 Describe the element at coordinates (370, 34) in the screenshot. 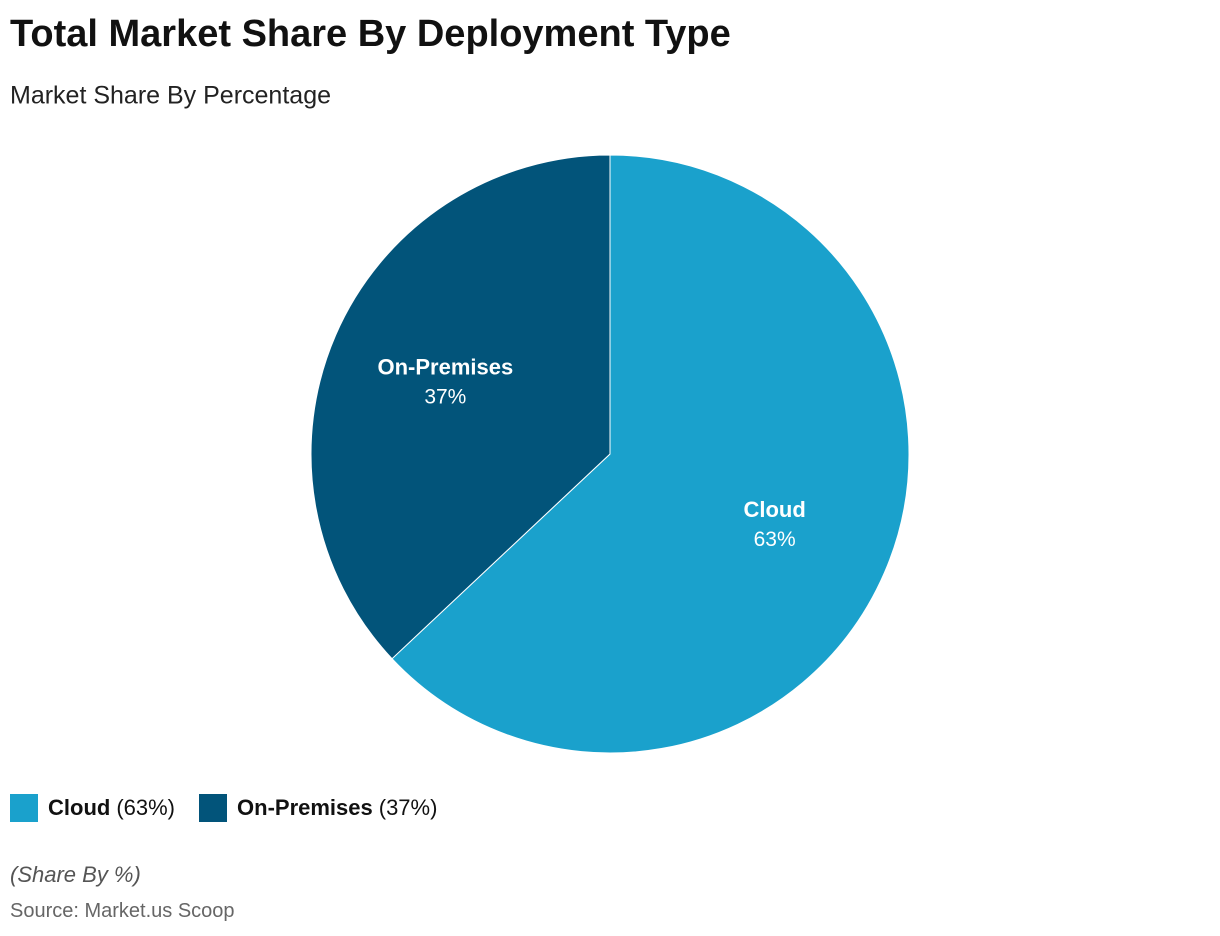

I see `chart-title: Total Market Share By Deployment Type` at that location.